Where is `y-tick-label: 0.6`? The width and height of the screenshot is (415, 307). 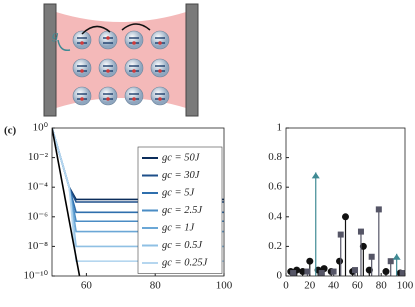
y-tick-label: 0.6 is located at coordinates (275, 187).